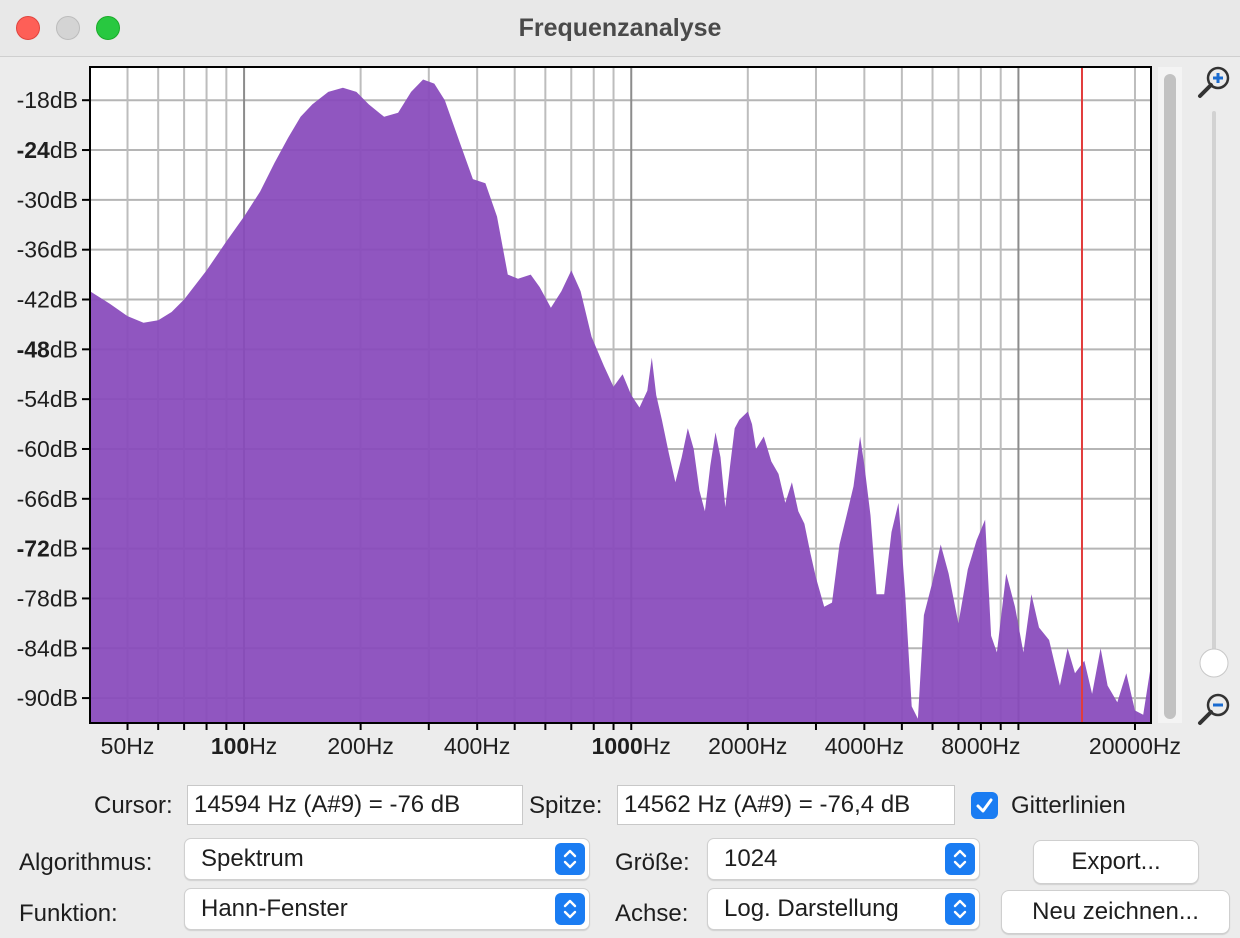 Image resolution: width=1240 pixels, height=938 pixels. I want to click on title-bar: Frequenzanalyse, so click(620, 28).